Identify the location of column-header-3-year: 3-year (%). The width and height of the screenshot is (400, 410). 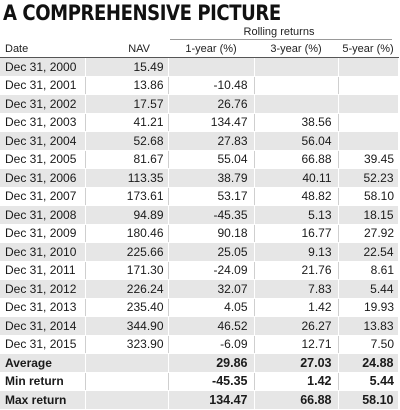
(296, 49).